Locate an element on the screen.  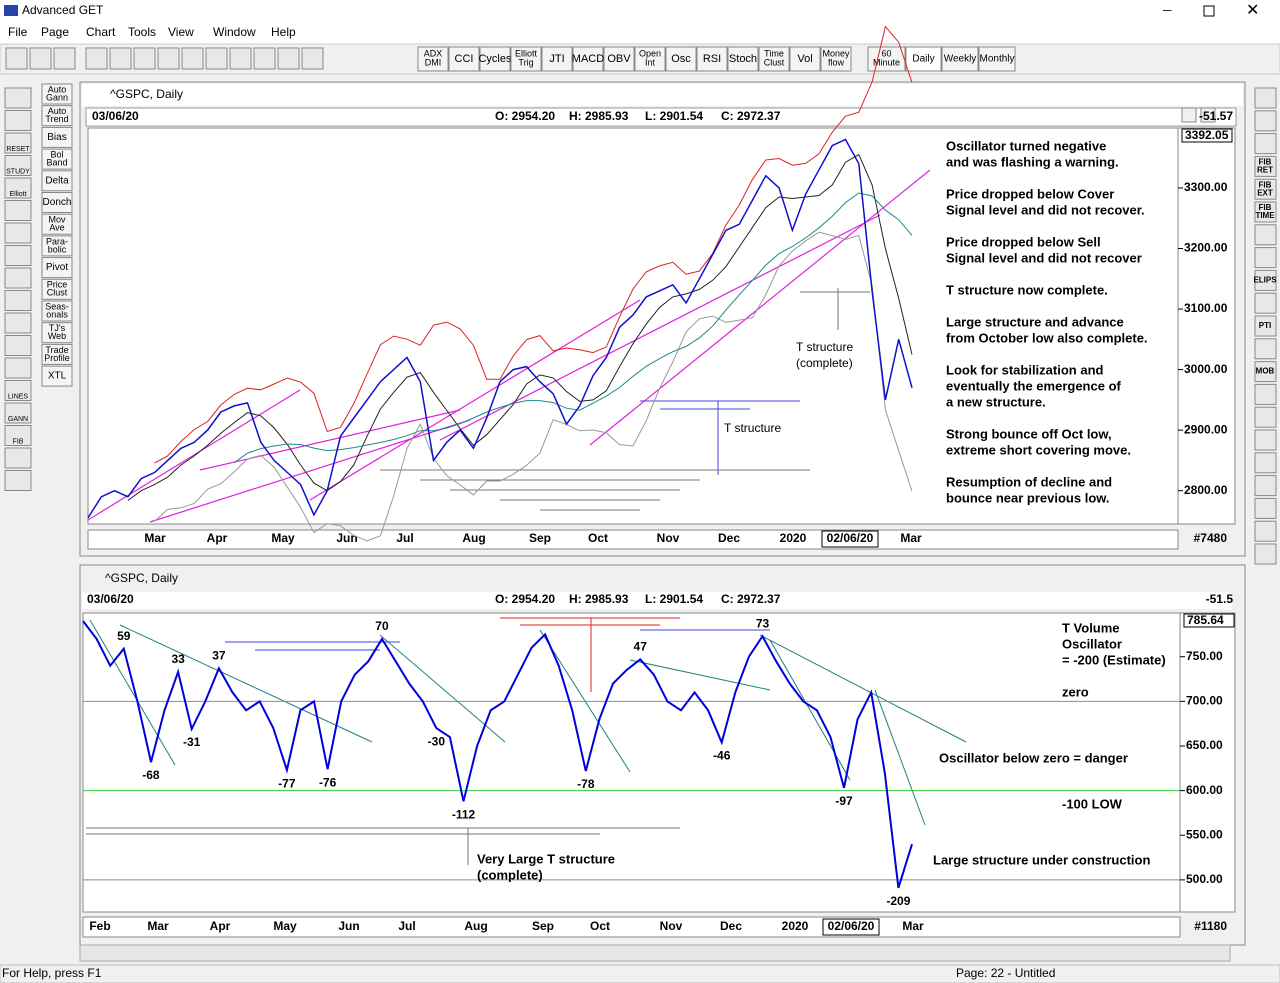
minimize-btn: ─ is located at coordinates (1167, 10).